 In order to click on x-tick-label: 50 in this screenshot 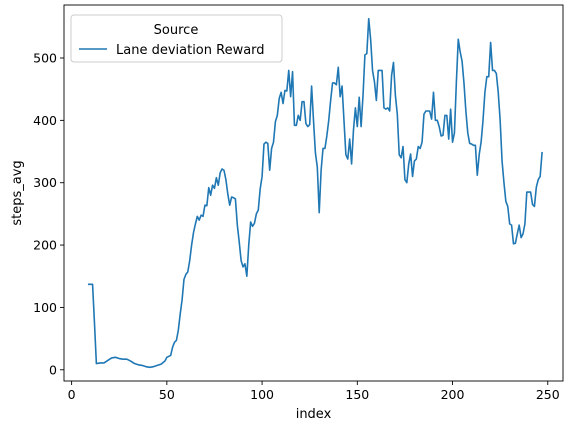, I will do `click(167, 394)`.